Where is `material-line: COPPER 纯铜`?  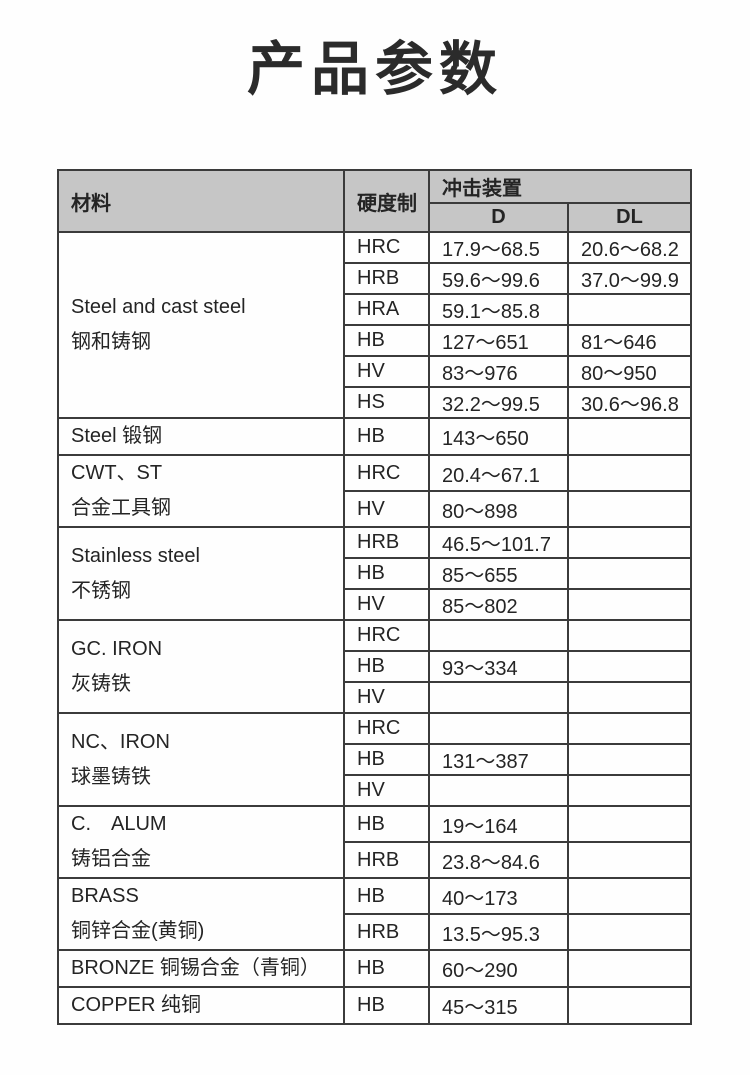
material-line: COPPER 纯铜 is located at coordinates (136, 1005).